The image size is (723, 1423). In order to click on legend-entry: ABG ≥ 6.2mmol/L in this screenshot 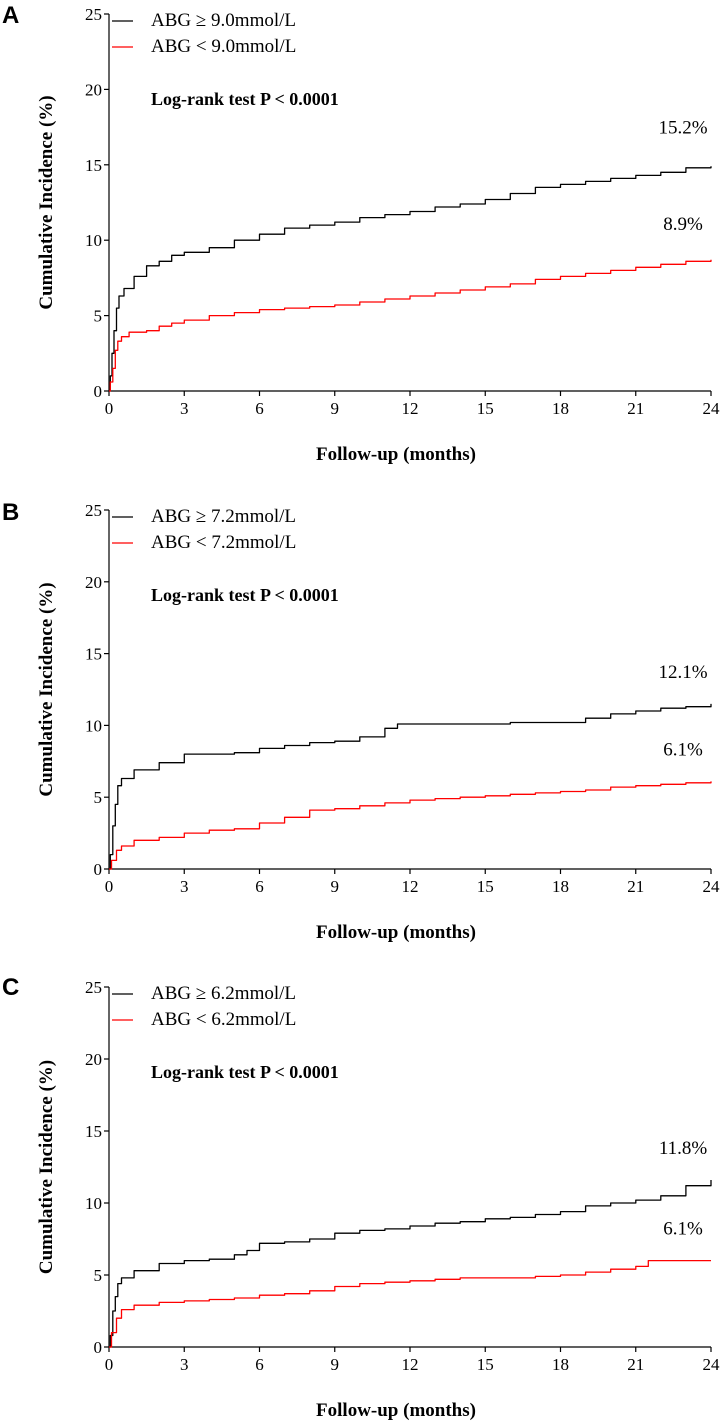, I will do `click(223, 993)`.